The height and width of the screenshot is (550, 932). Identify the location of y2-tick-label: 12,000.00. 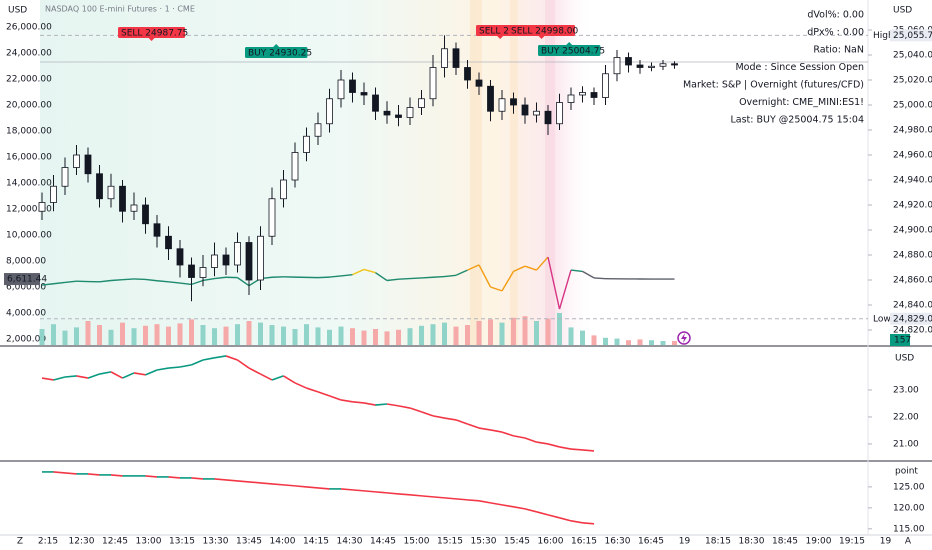
(29, 209).